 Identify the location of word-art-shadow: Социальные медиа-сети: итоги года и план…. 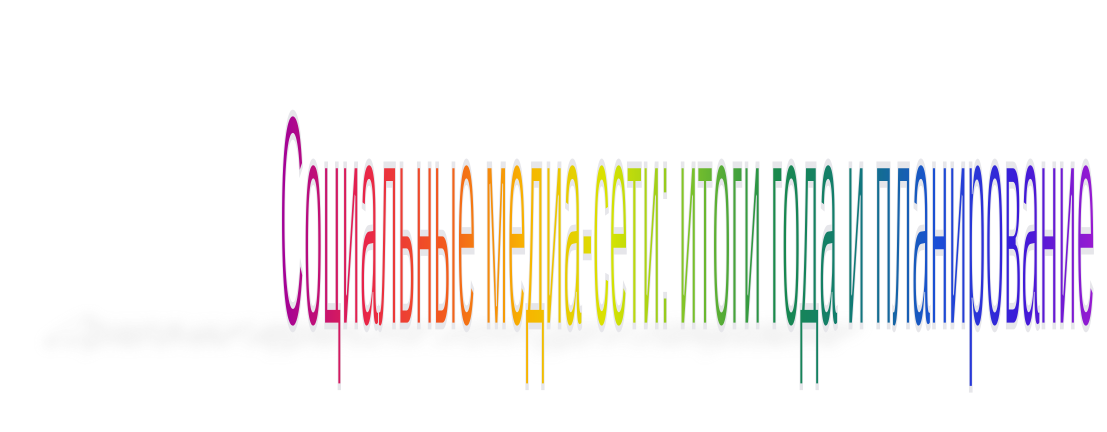
(456, 331).